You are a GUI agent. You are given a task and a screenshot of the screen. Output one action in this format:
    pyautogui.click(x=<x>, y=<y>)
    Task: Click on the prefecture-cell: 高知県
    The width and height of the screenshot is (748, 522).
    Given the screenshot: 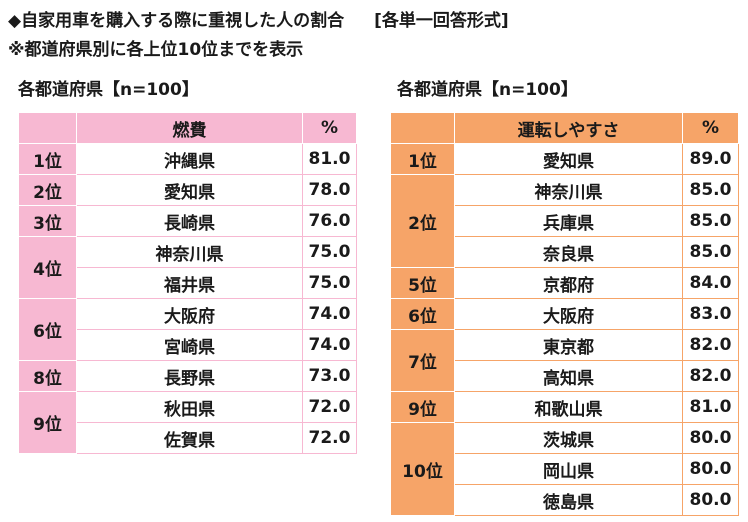 What is the action you would take?
    pyautogui.click(x=568, y=376)
    